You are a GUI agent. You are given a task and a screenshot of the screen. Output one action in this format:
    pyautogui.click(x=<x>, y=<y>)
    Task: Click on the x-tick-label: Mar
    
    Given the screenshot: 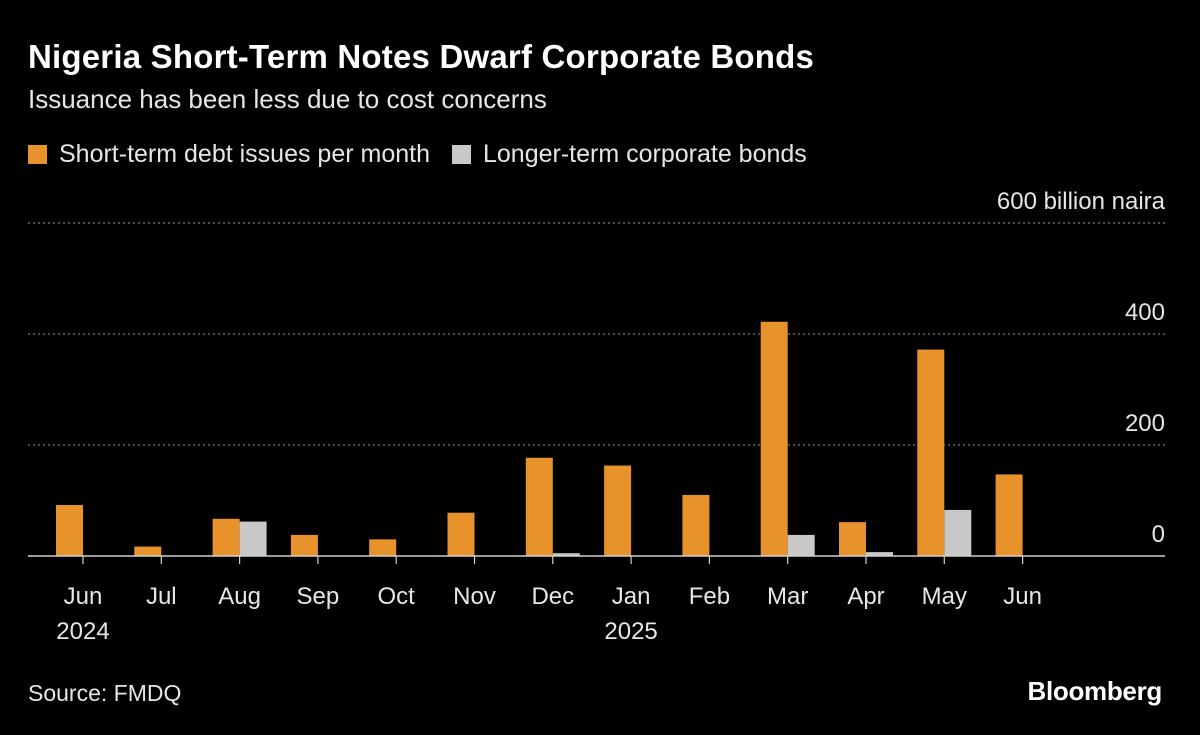 What is the action you would take?
    pyautogui.click(x=787, y=596)
    